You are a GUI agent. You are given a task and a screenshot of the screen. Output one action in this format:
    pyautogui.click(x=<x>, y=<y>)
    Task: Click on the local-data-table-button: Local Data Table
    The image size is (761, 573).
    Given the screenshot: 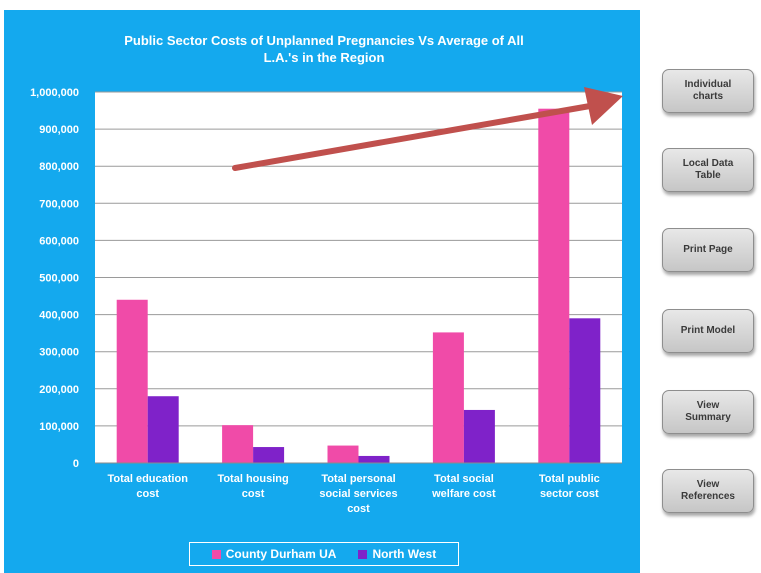 What is the action you would take?
    pyautogui.click(x=708, y=170)
    